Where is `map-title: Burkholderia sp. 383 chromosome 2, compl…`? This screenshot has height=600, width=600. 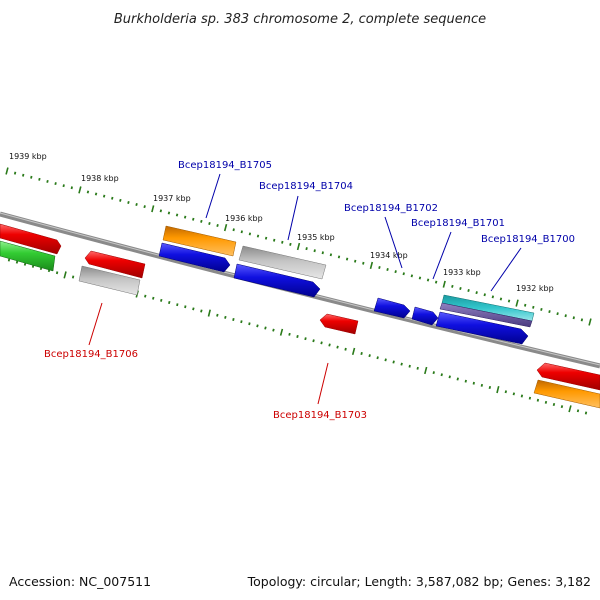 map-title: Burkholderia sp. 383 chromosome 2, compl… is located at coordinates (300, 19).